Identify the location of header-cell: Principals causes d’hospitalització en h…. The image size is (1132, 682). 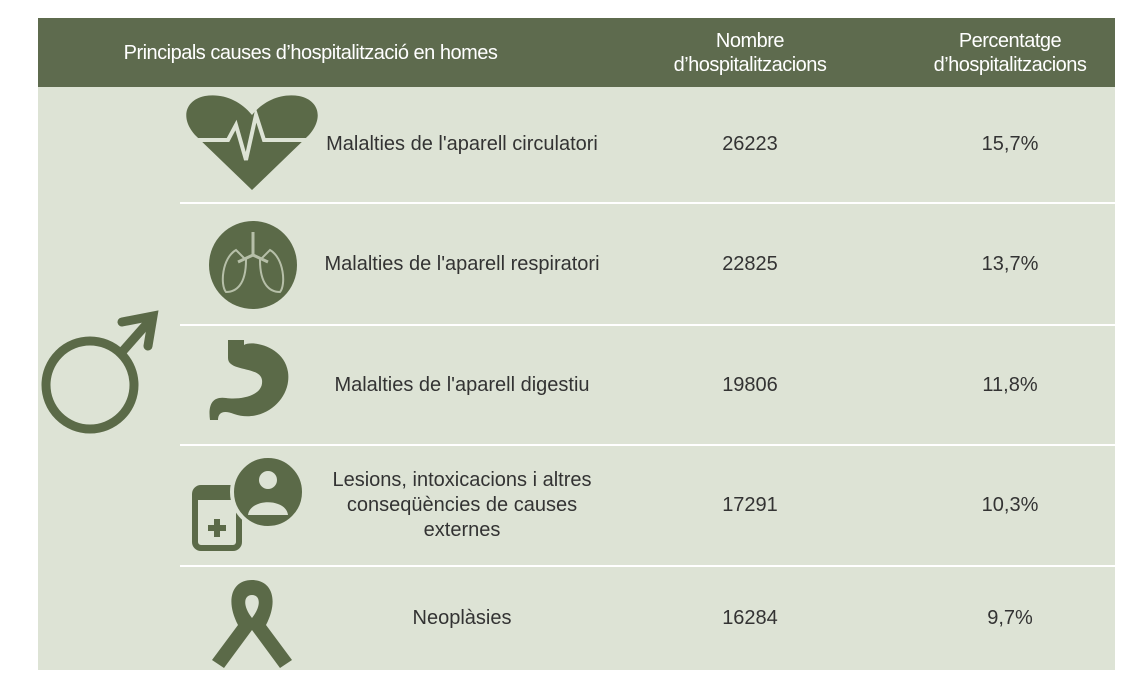
(310, 52).